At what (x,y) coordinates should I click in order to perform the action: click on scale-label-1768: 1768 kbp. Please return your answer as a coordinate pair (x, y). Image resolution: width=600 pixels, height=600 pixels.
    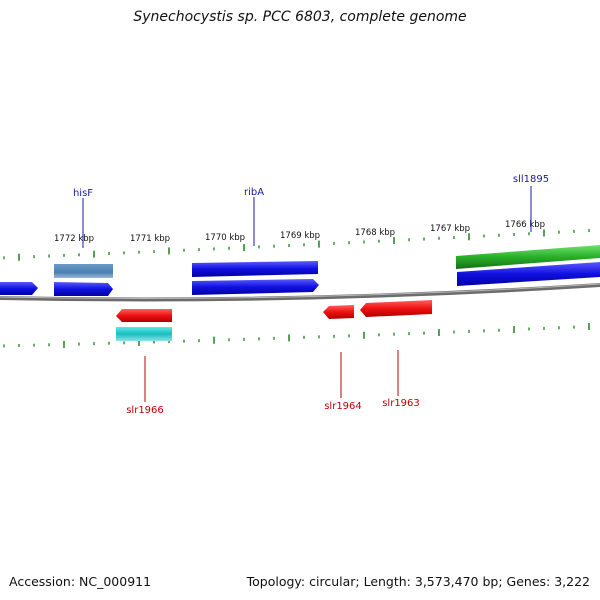
    Looking at the image, I should click on (375, 233).